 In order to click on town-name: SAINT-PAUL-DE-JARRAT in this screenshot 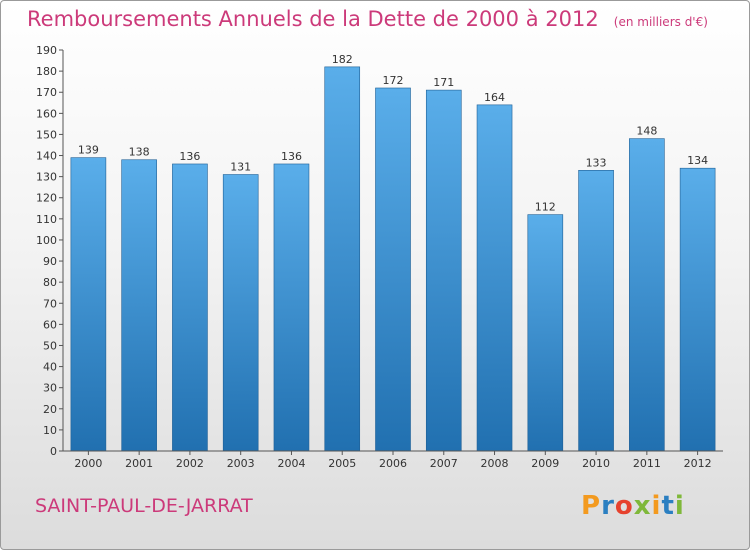, I will do `click(144, 506)`.